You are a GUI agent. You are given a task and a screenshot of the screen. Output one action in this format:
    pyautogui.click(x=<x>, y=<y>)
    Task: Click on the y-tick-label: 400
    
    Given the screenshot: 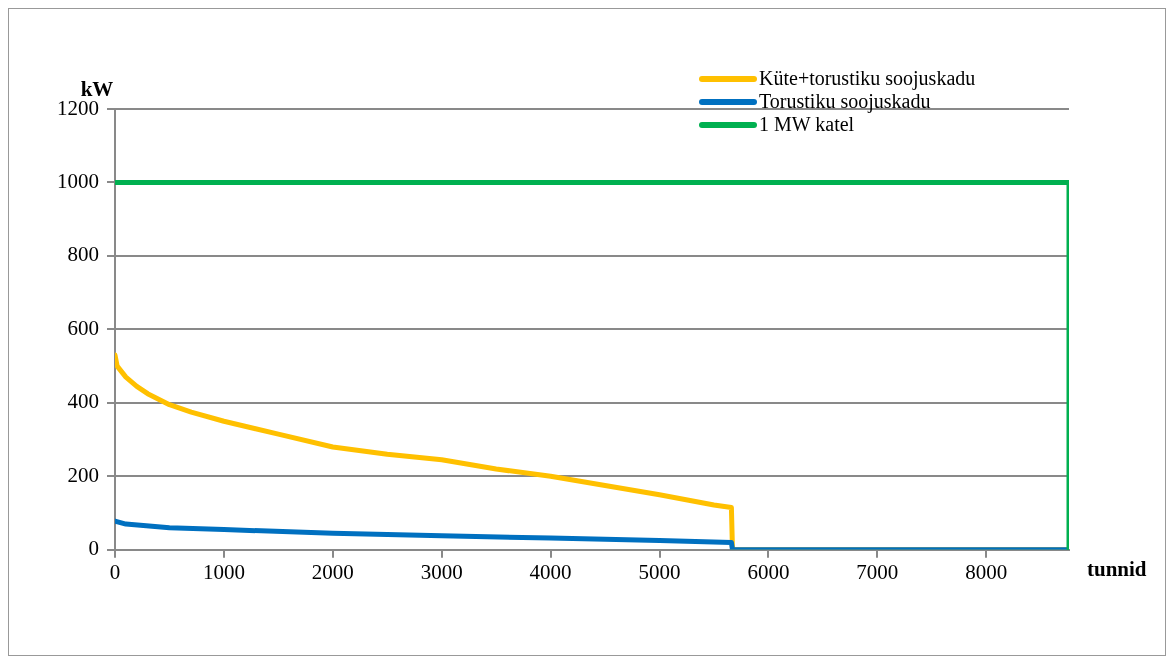 What is the action you would take?
    pyautogui.click(x=83, y=401)
    